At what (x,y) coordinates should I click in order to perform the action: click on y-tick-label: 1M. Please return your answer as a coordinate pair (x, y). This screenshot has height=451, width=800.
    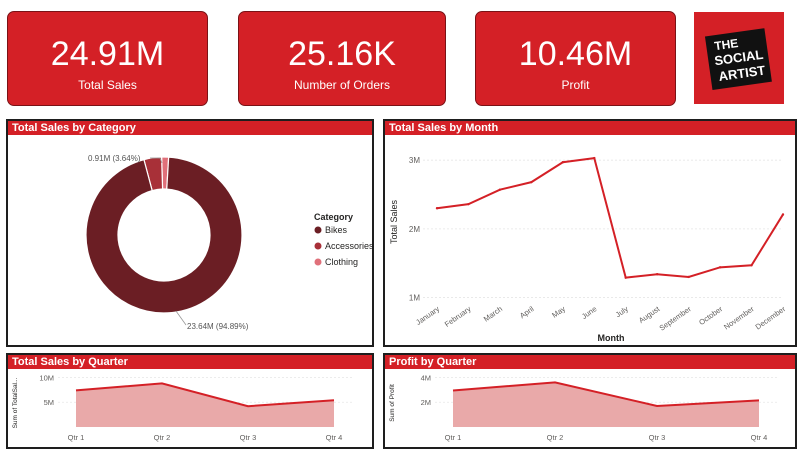
    Looking at the image, I should click on (414, 298).